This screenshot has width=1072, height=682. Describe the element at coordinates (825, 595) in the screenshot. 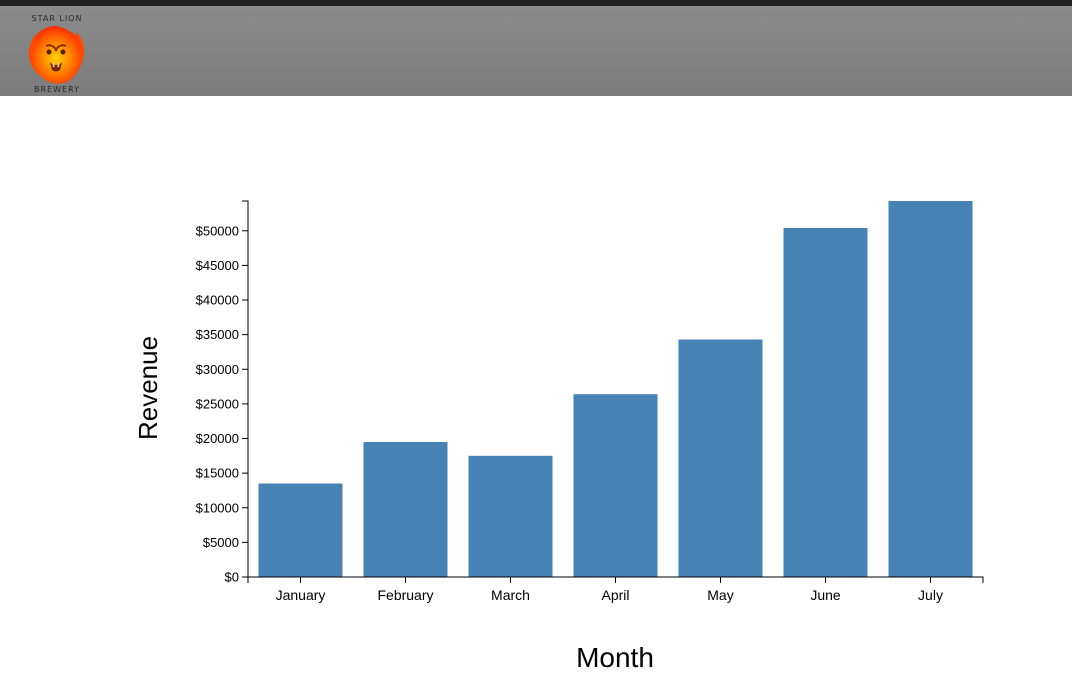

I see `x-tick-label: June` at that location.